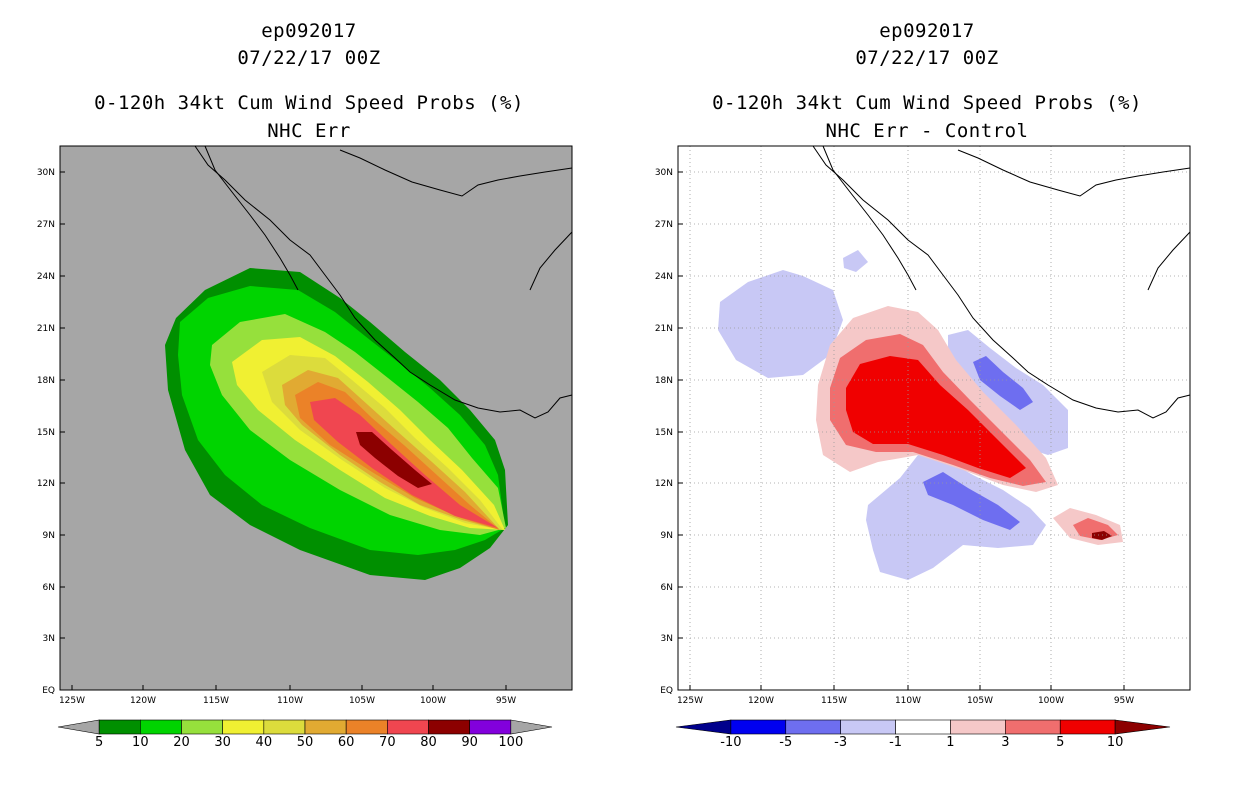  What do you see at coordinates (840, 742) in the screenshot?
I see `colorbar-label: -3` at bounding box center [840, 742].